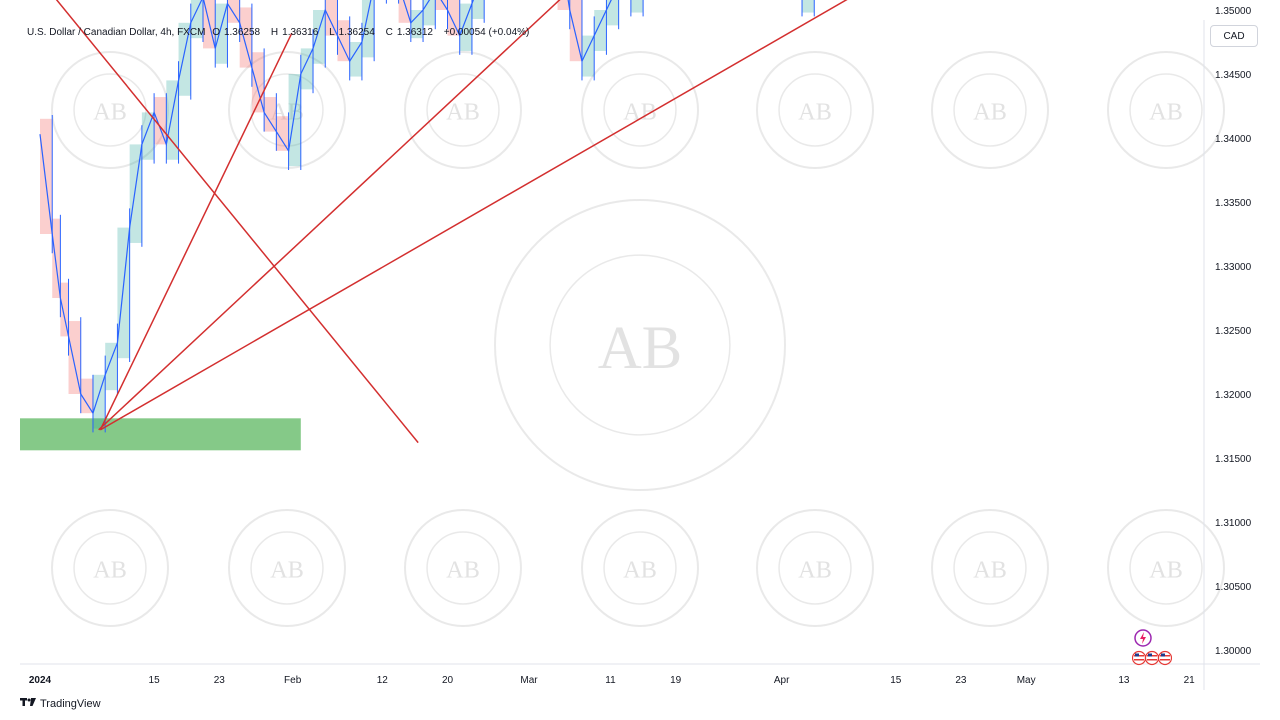 Image resolution: width=1280 pixels, height=720 pixels. I want to click on symbol-title: U.S. Dollar / Canadian Dollar, 4h, FXCM, so click(116, 32).